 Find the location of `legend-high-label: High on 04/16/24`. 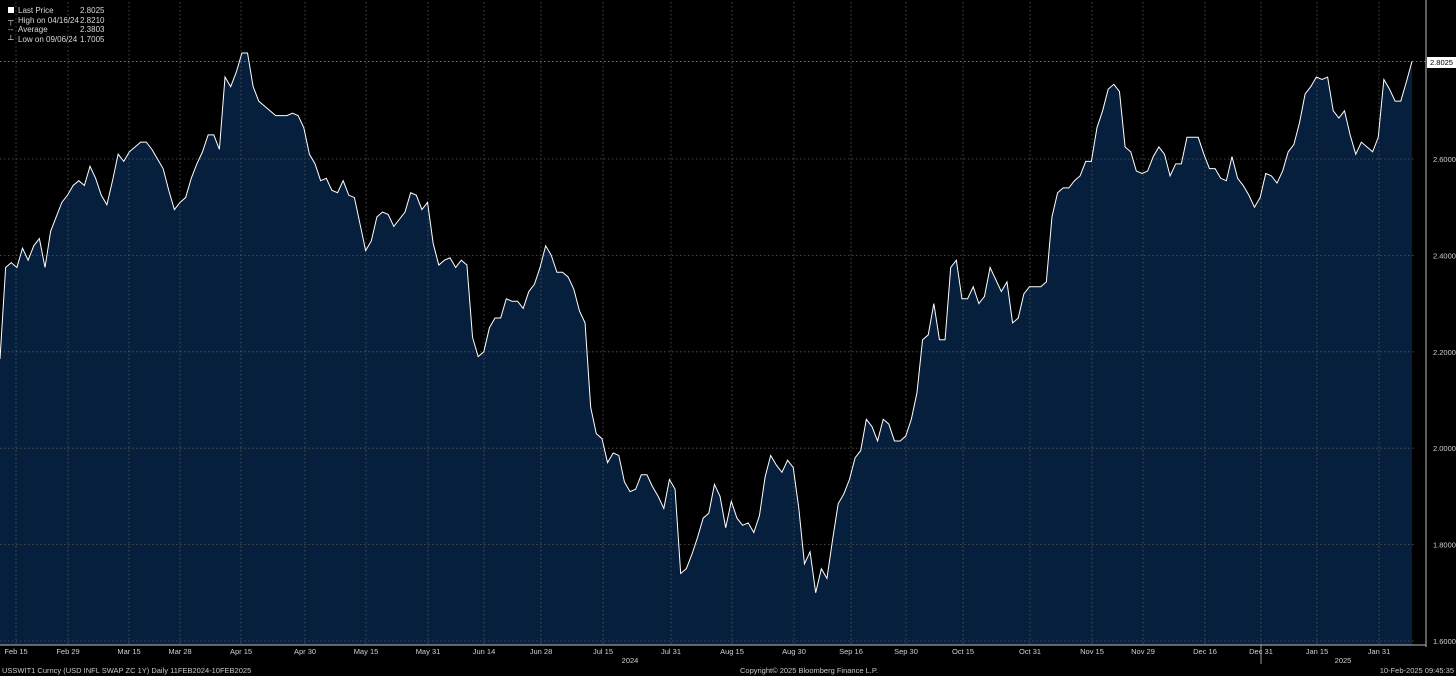

legend-high-label: High on 04/16/24 is located at coordinates (48, 20).